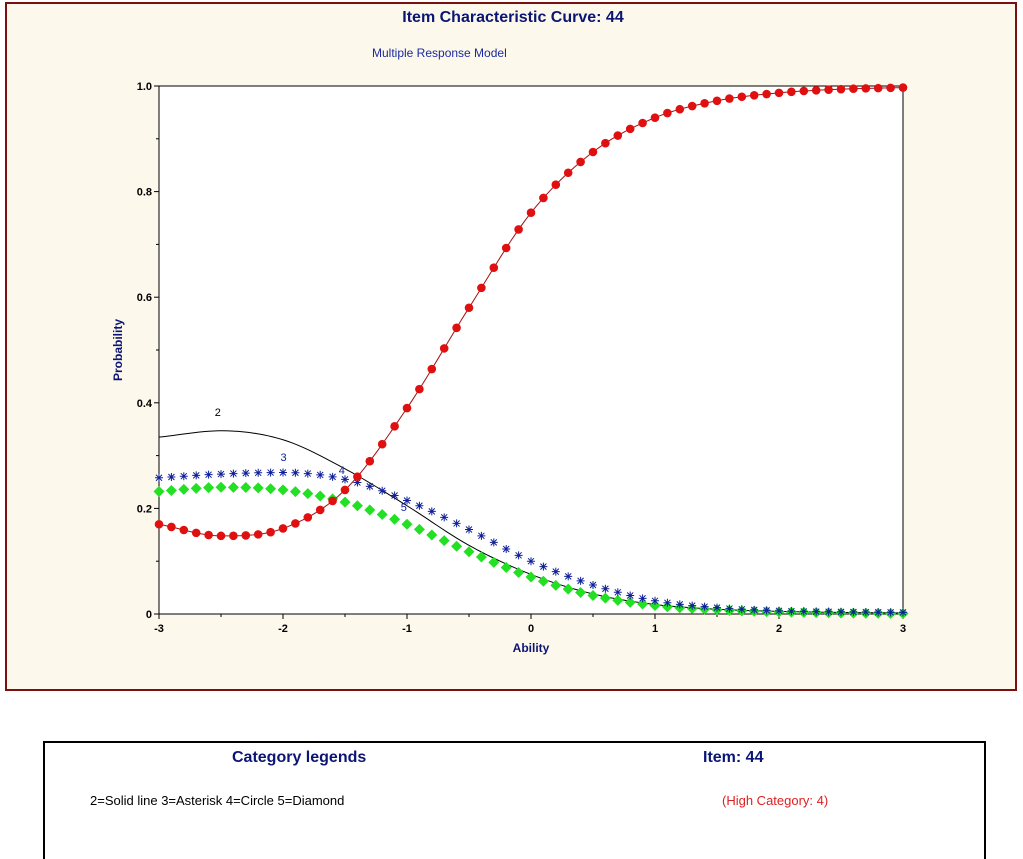 Image resolution: width=1023 pixels, height=859 pixels. I want to click on y-tick-label: 0.4, so click(145, 404).